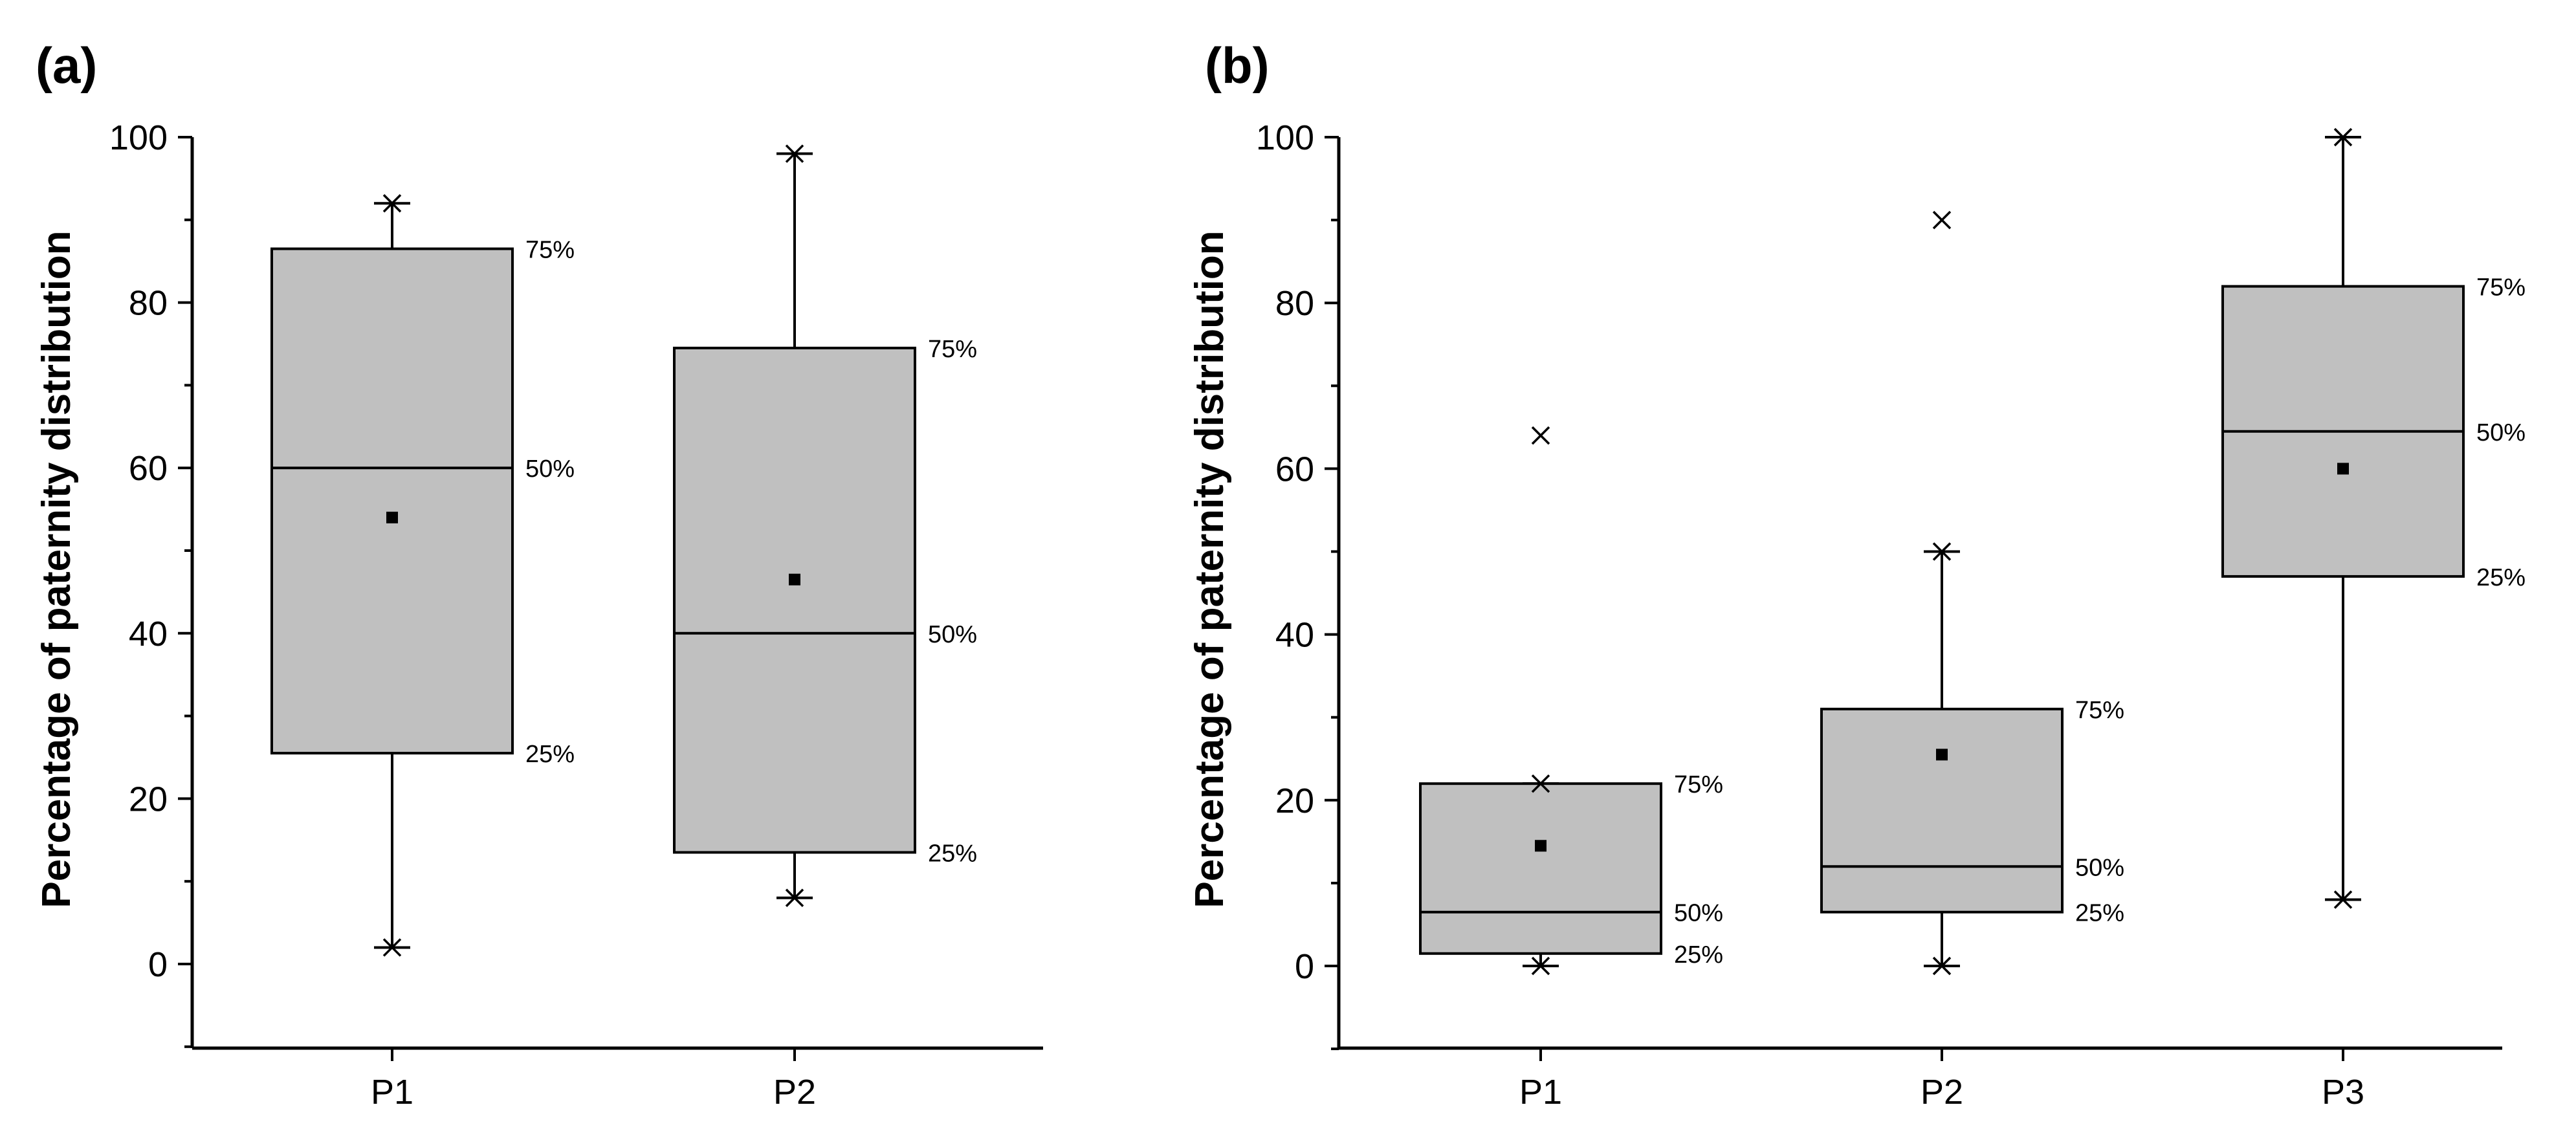 This screenshot has height=1129, width=2576. What do you see at coordinates (2343, 1092) in the screenshot?
I see `x-tick-label: P3` at bounding box center [2343, 1092].